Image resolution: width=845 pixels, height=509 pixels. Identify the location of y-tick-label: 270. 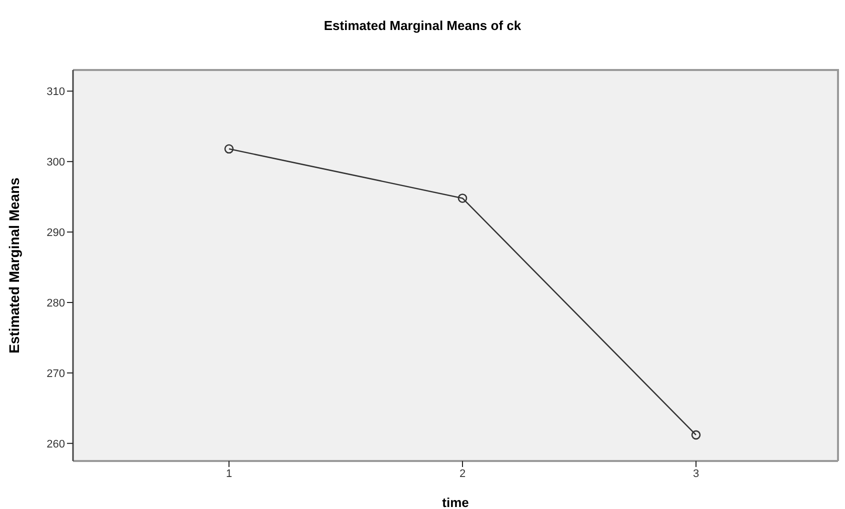
(55, 374).